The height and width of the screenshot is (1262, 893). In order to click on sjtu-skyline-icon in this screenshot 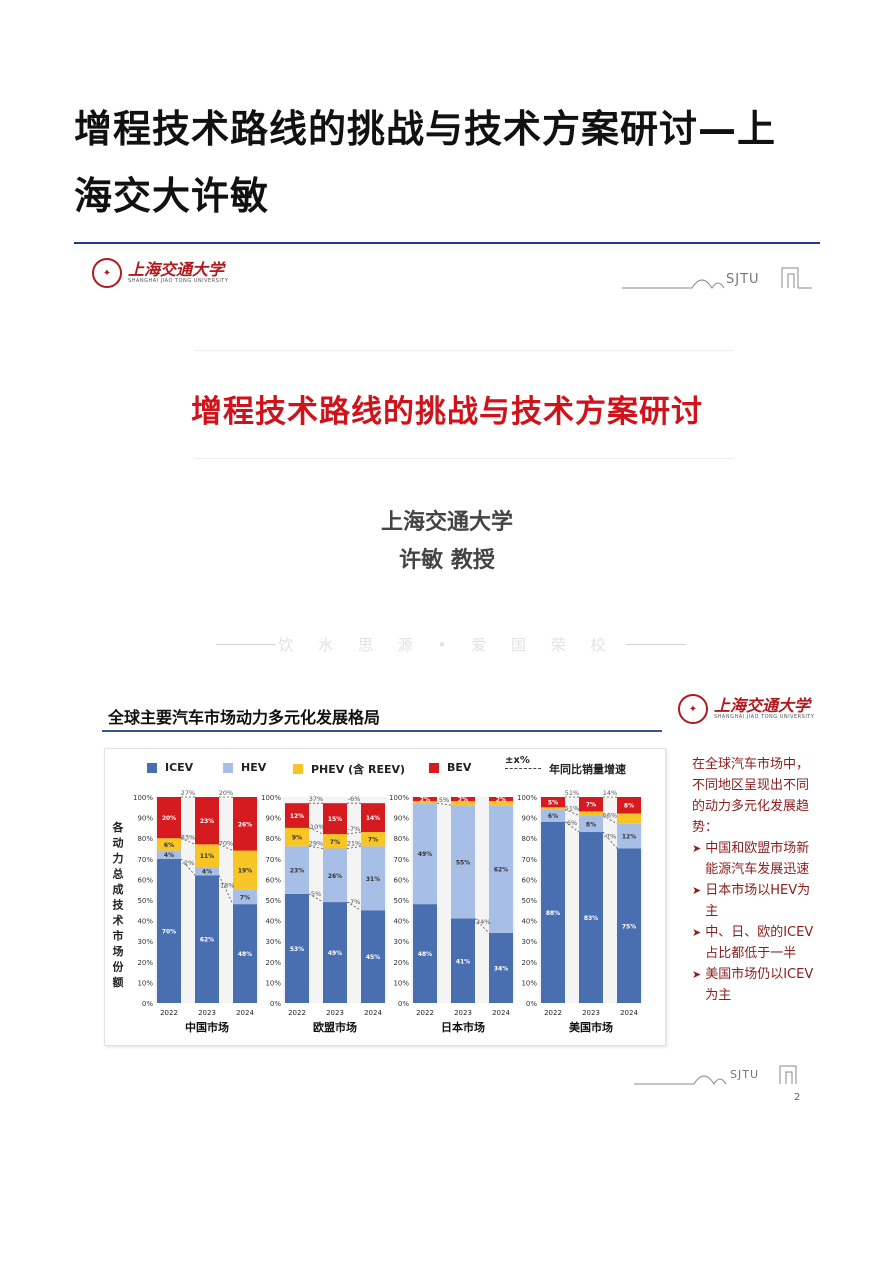, I will do `click(715, 1075)`.